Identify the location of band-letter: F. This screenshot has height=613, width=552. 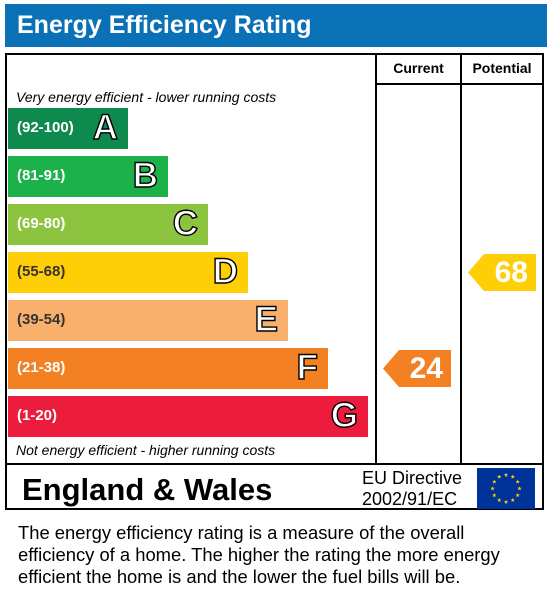
(307, 367).